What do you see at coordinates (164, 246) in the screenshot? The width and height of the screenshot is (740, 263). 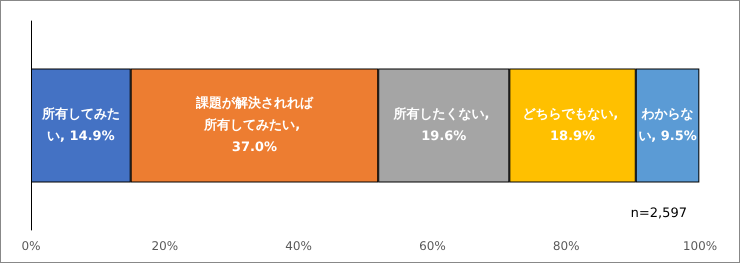 I see `x-tick-label: 20%` at bounding box center [164, 246].